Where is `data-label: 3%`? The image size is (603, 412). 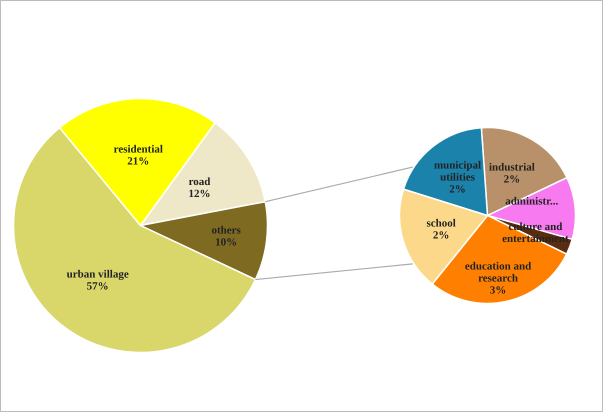
data-label: 3% is located at coordinates (498, 290).